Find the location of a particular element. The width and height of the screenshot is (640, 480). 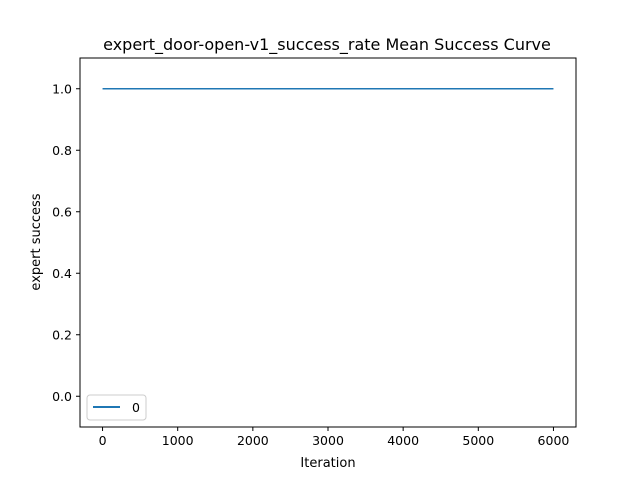

x-tick-label: 6000 is located at coordinates (554, 440).